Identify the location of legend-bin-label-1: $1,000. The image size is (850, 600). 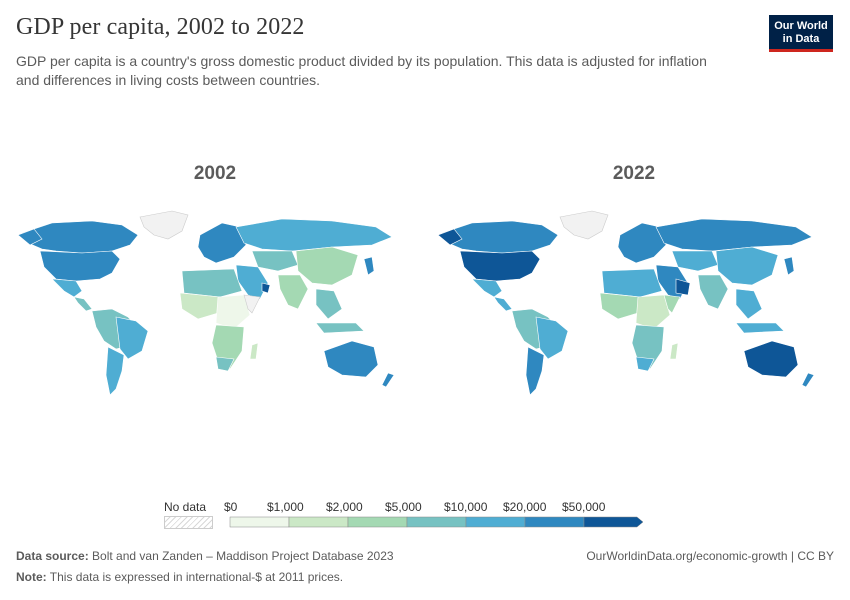
(285, 507).